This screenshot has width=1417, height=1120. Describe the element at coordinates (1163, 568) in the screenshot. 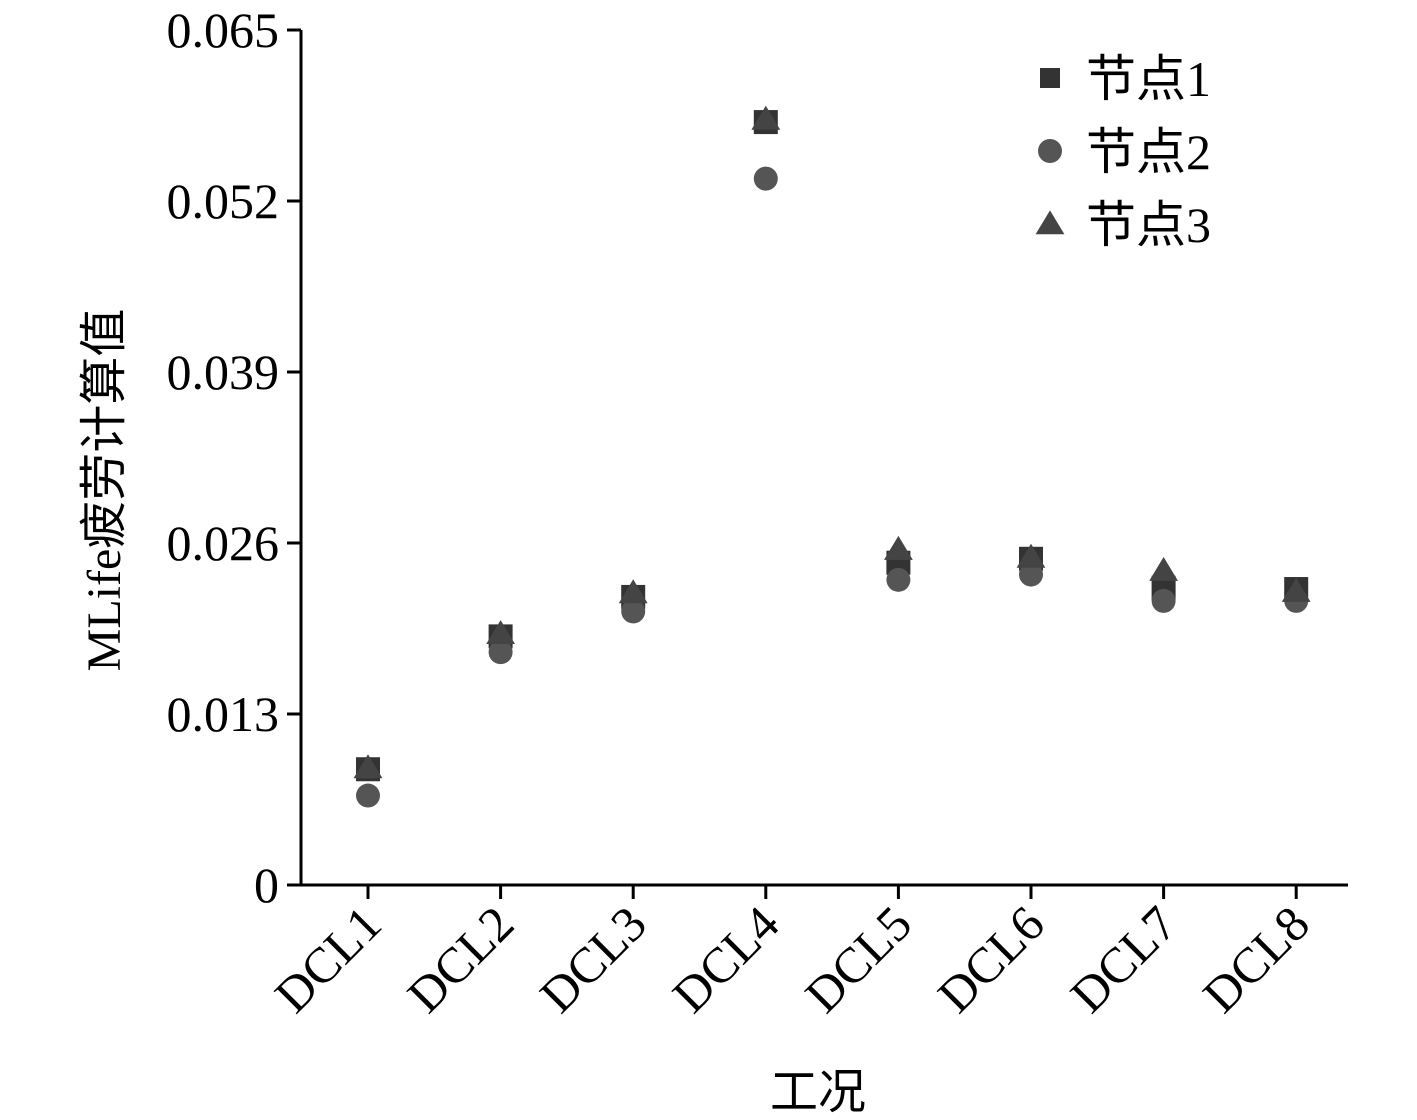

I see `point-triangle-DCL7` at that location.